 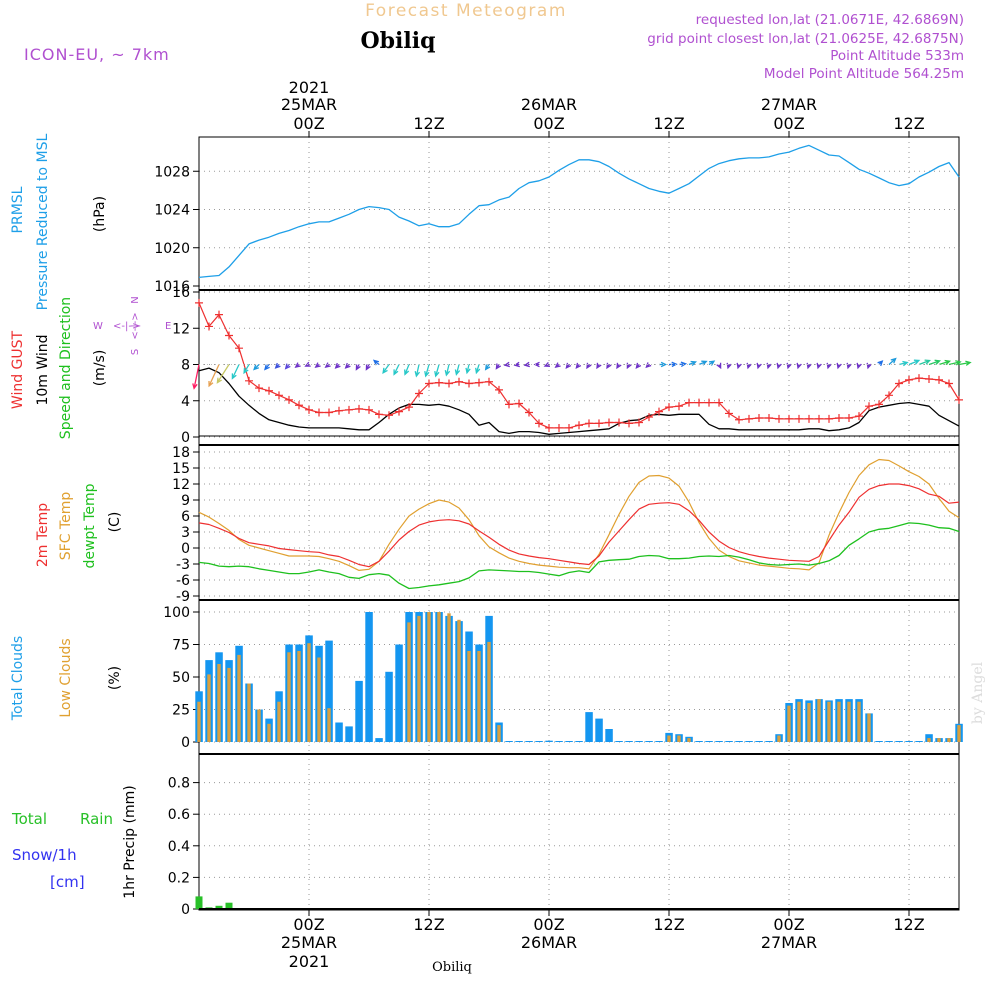 What do you see at coordinates (181, 293) in the screenshot?
I see `y-tick-label: 16` at bounding box center [181, 293].